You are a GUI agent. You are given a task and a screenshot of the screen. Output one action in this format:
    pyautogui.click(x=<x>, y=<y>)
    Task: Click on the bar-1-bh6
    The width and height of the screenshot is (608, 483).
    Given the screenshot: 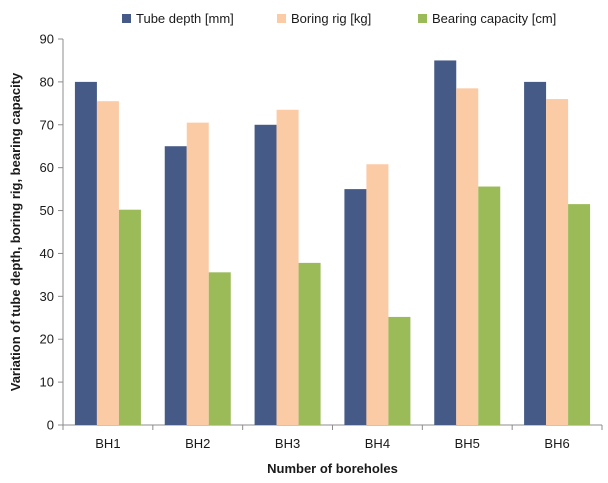 What is the action you would take?
    pyautogui.click(x=535, y=253)
    